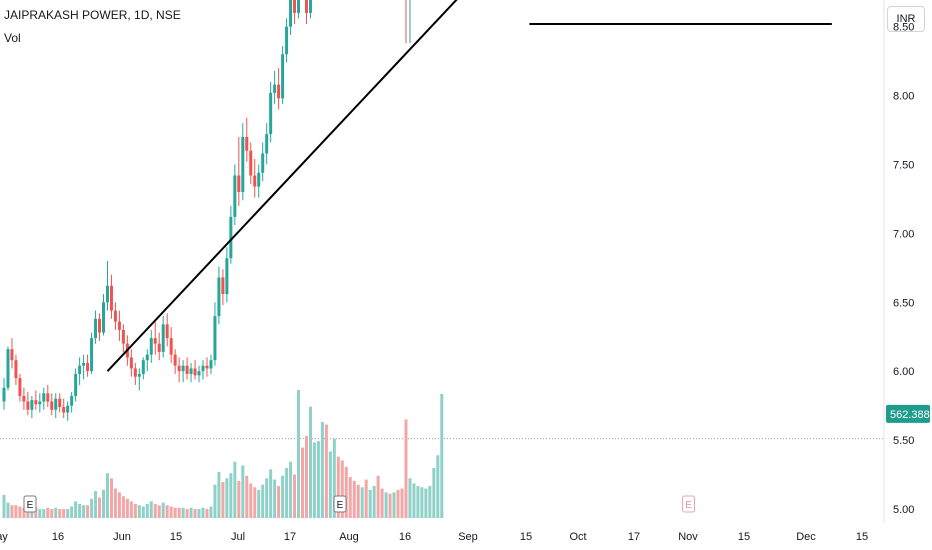 This screenshot has height=550, width=932. Describe the element at coordinates (909, 413) in the screenshot. I see `price-tags: 11.4510.85562.388M` at that location.